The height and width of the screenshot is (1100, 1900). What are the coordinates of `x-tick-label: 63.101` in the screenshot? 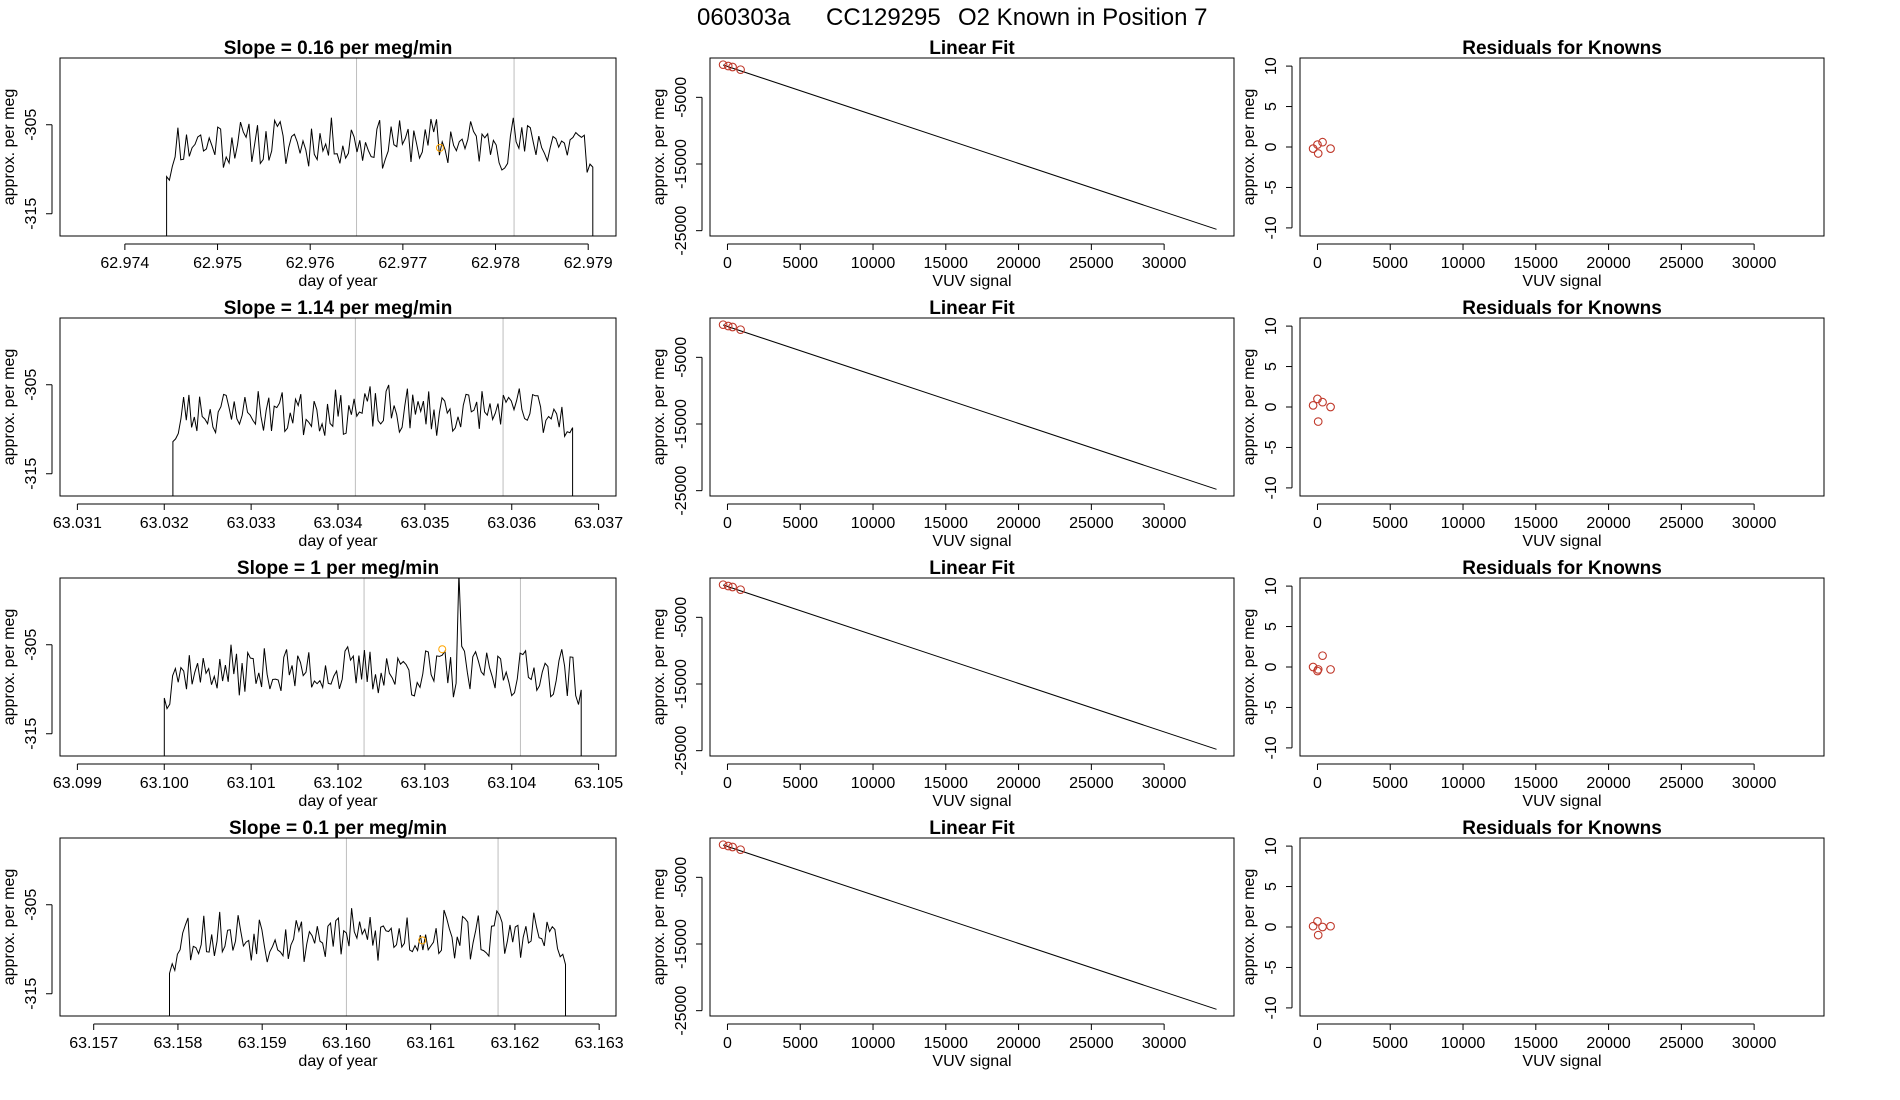 It's located at (251, 783).